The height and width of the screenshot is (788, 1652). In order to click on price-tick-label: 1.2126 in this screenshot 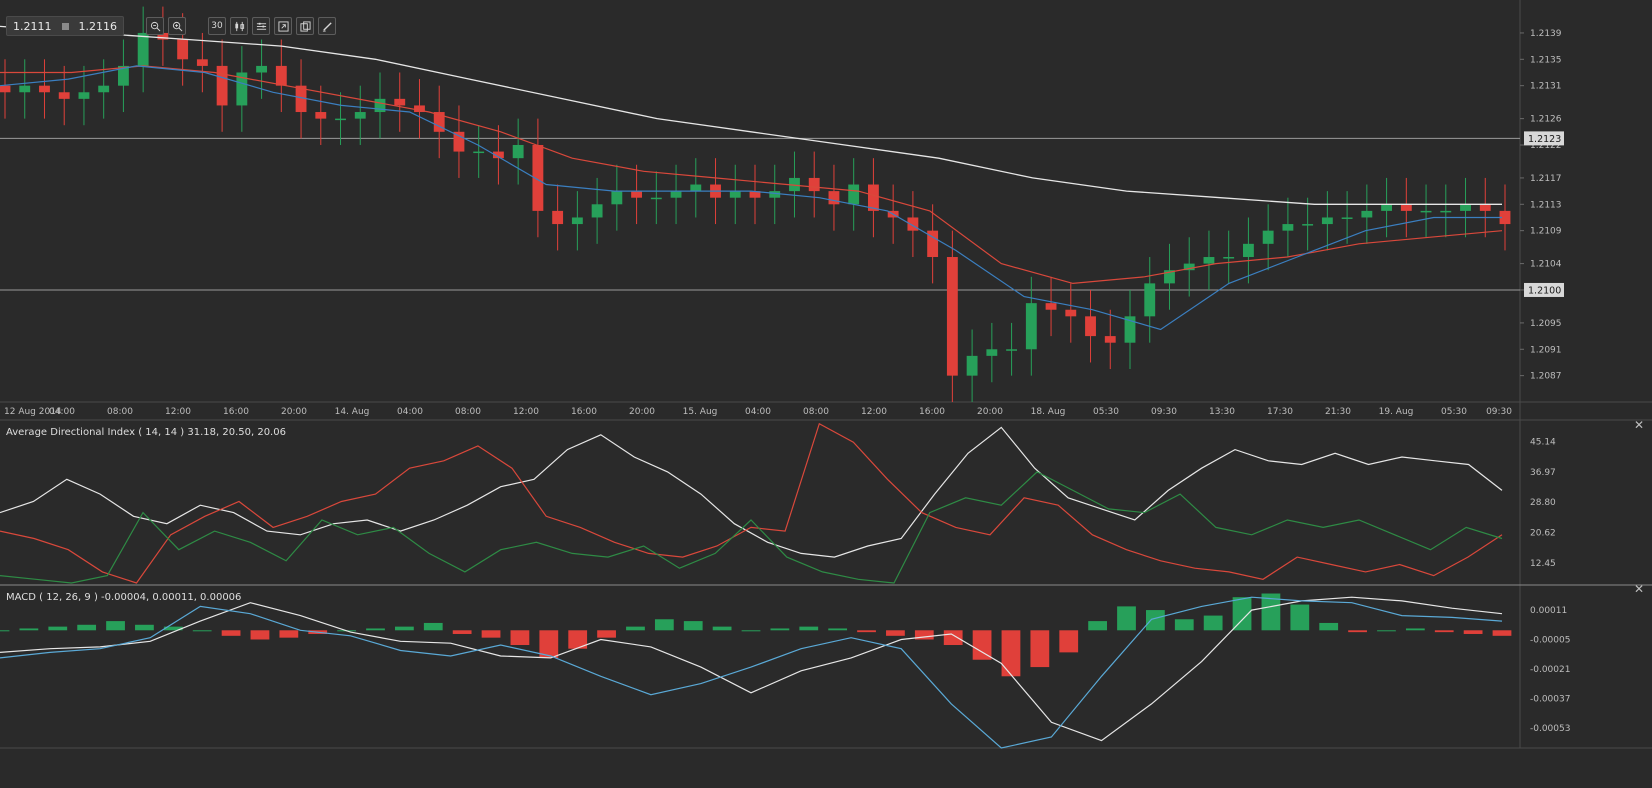, I will do `click(1546, 120)`.